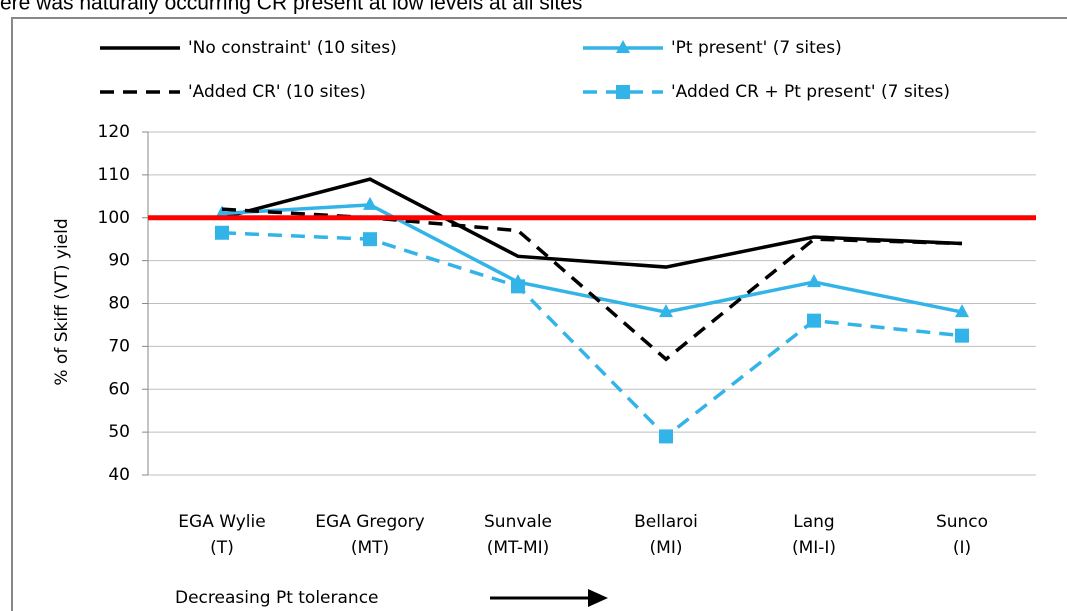  I want to click on x-tick-label: (T), so click(222, 548).